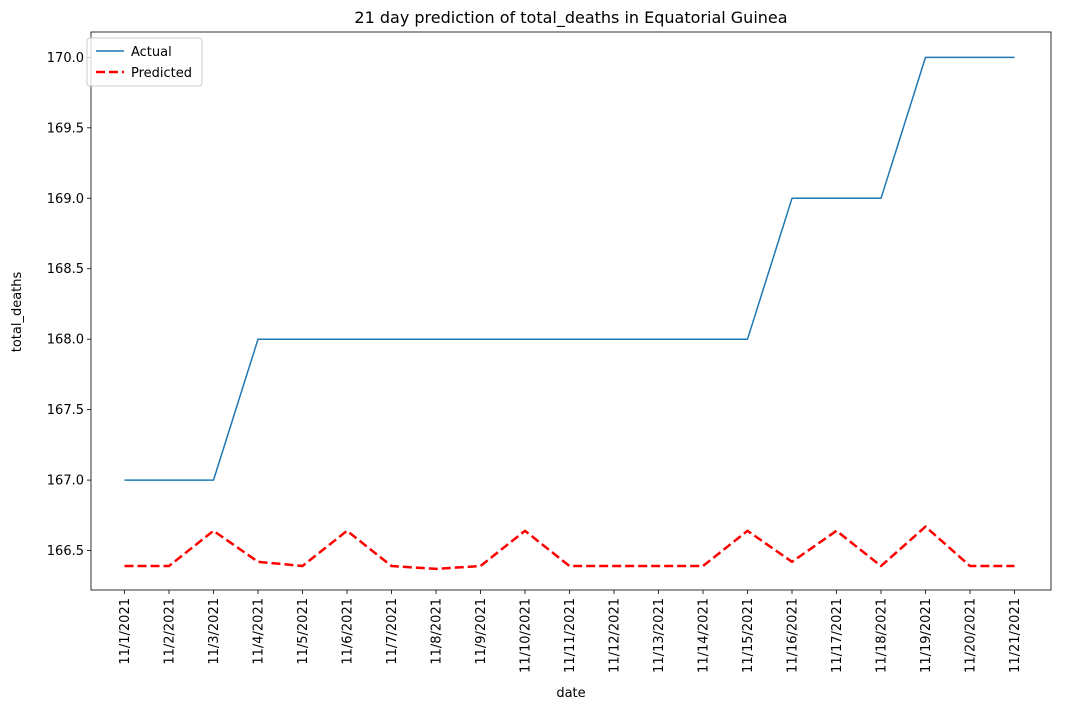 This screenshot has height=709, width=1070. Describe the element at coordinates (837, 635) in the screenshot. I see `x-tick-label: 11/17/2021` at that location.